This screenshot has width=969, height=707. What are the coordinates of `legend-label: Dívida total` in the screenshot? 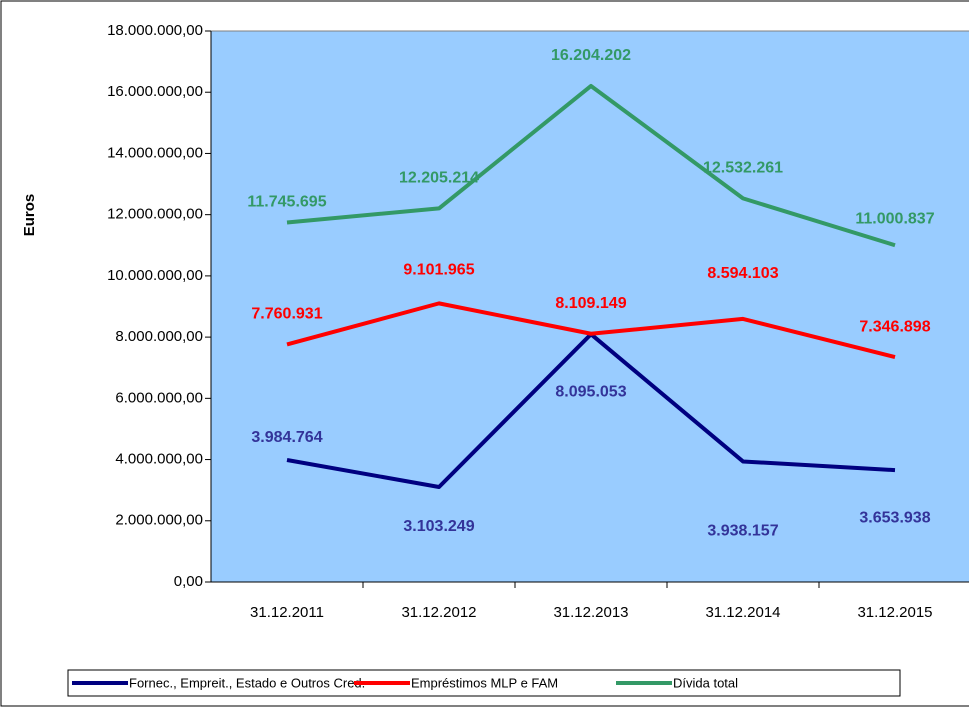 It's located at (705, 682).